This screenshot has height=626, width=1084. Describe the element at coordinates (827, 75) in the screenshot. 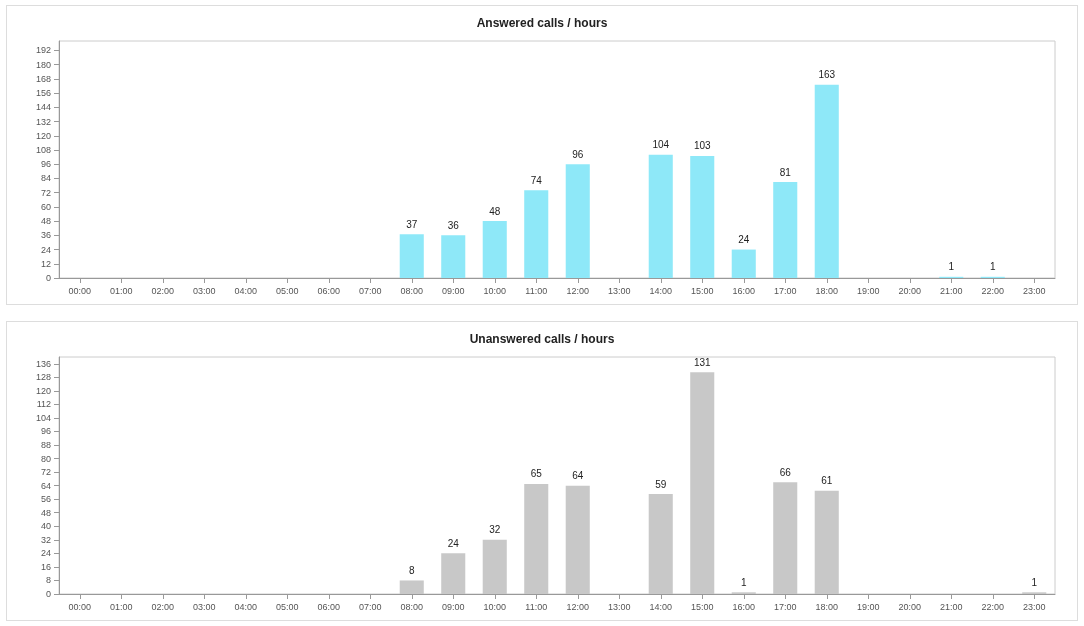

I see `data-label: 163` at that location.